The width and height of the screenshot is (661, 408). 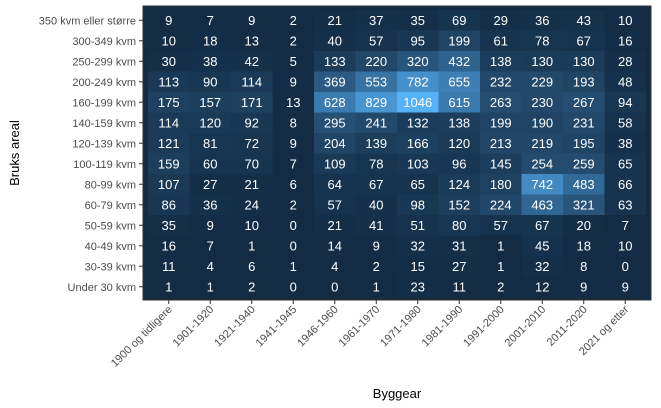 I want to click on cell-value-label: 0, so click(x=293, y=245).